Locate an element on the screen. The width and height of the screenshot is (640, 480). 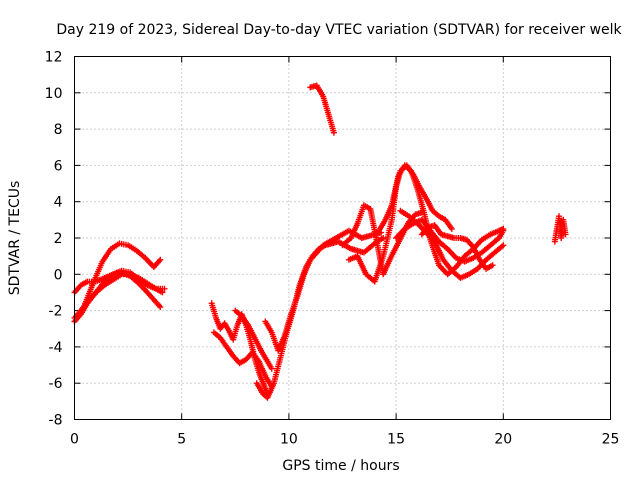
x-tick-label: 25 is located at coordinates (611, 440).